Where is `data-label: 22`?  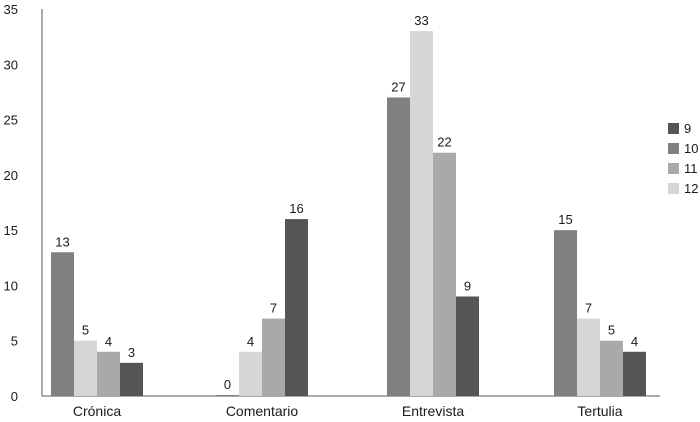 data-label: 22 is located at coordinates (444, 142).